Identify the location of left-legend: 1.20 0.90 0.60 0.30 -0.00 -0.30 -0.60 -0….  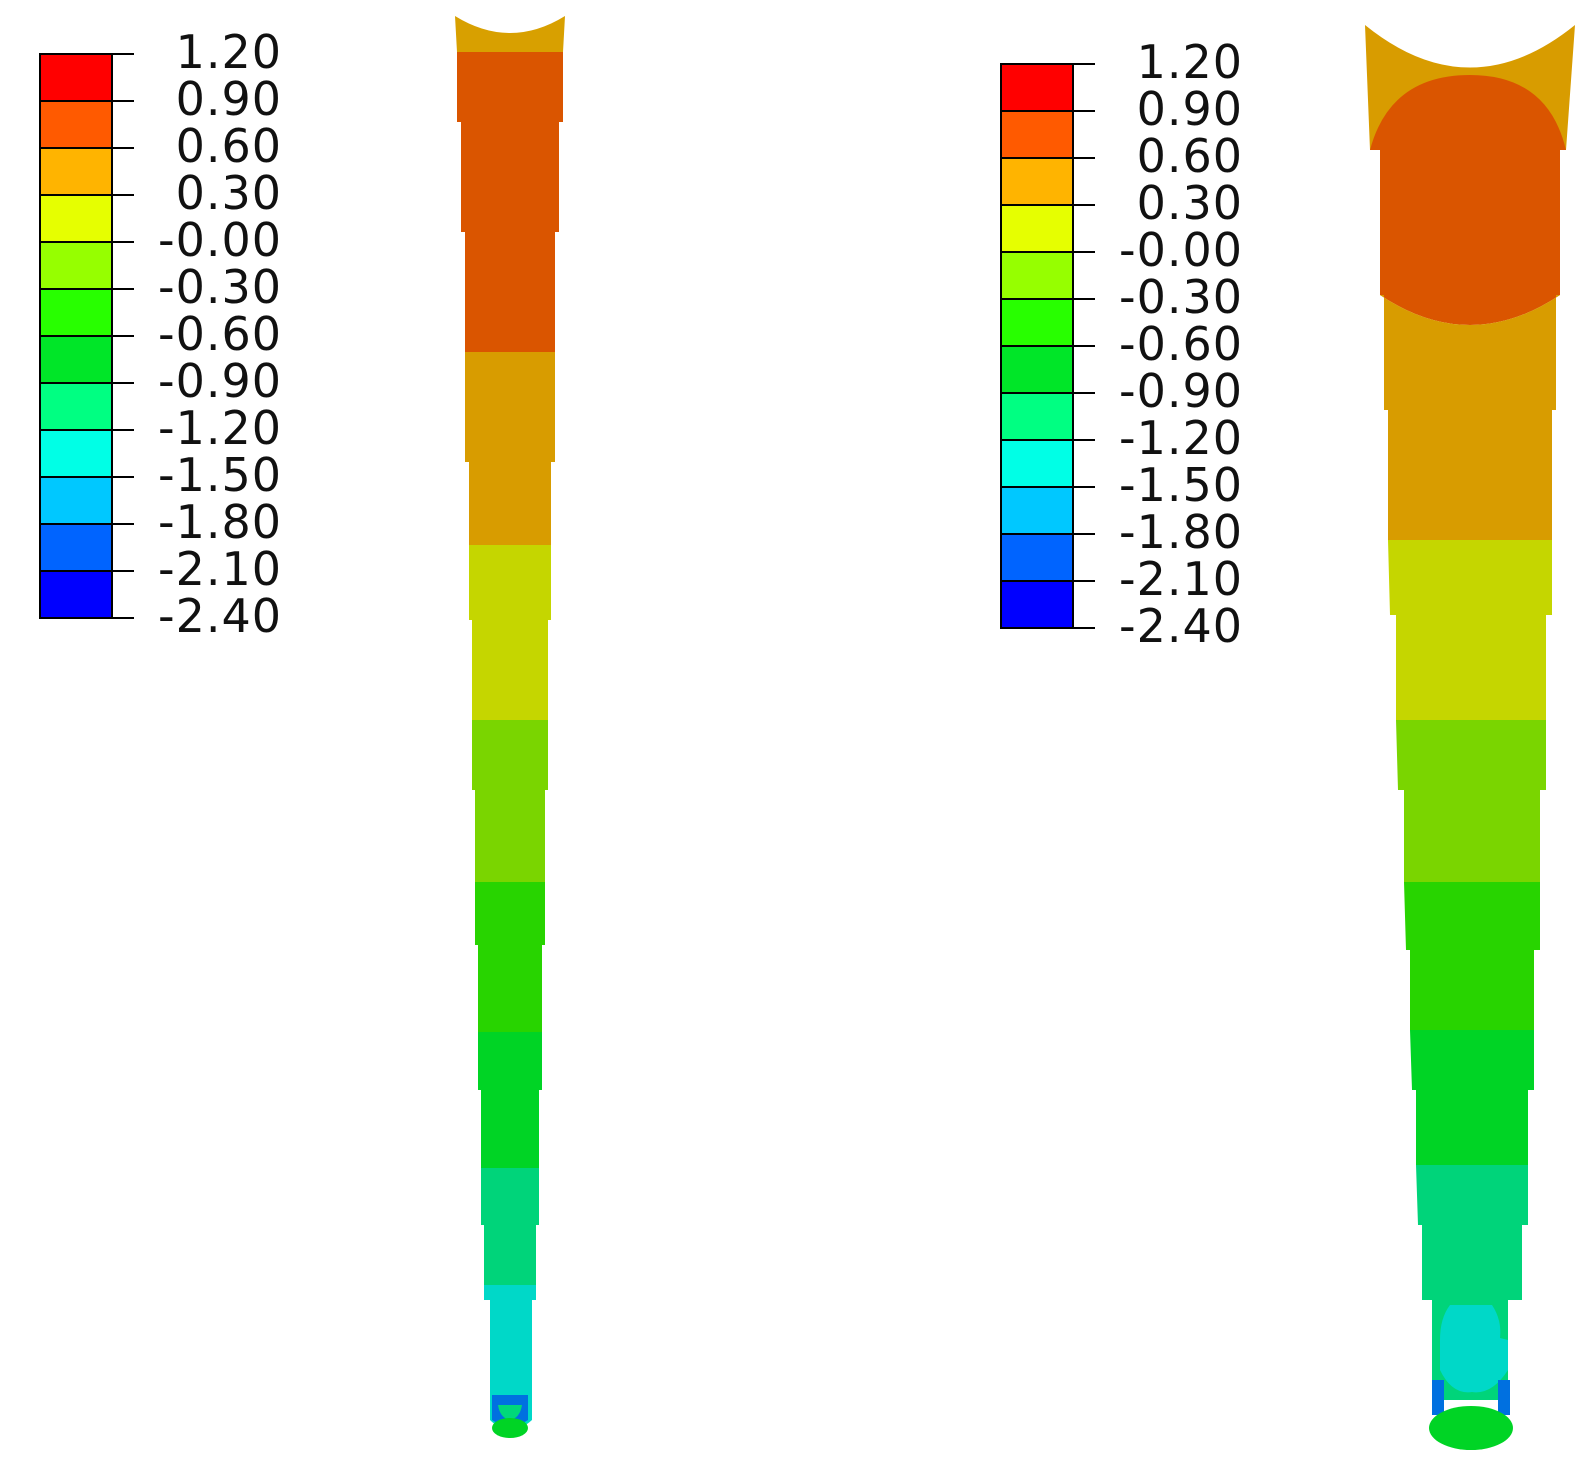
(160, 334).